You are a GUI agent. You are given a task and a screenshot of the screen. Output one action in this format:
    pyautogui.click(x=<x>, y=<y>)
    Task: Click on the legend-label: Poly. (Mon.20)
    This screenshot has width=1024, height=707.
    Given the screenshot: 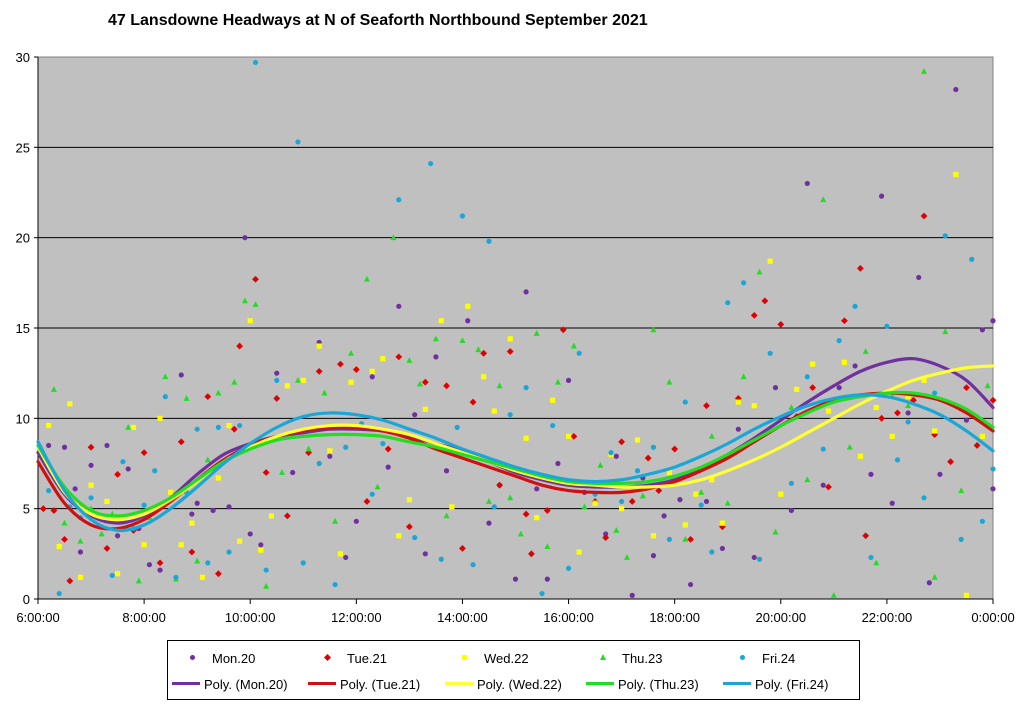 What is the action you would take?
    pyautogui.click(x=246, y=684)
    